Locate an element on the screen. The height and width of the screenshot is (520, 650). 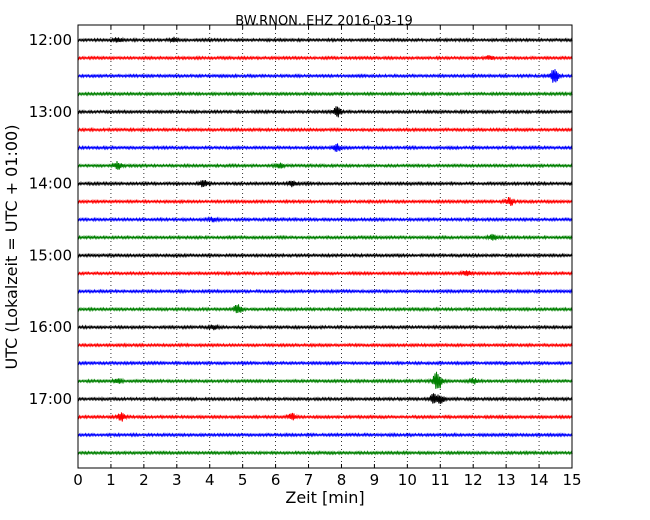
x-tick-label-2: 2 is located at coordinates (144, 480).